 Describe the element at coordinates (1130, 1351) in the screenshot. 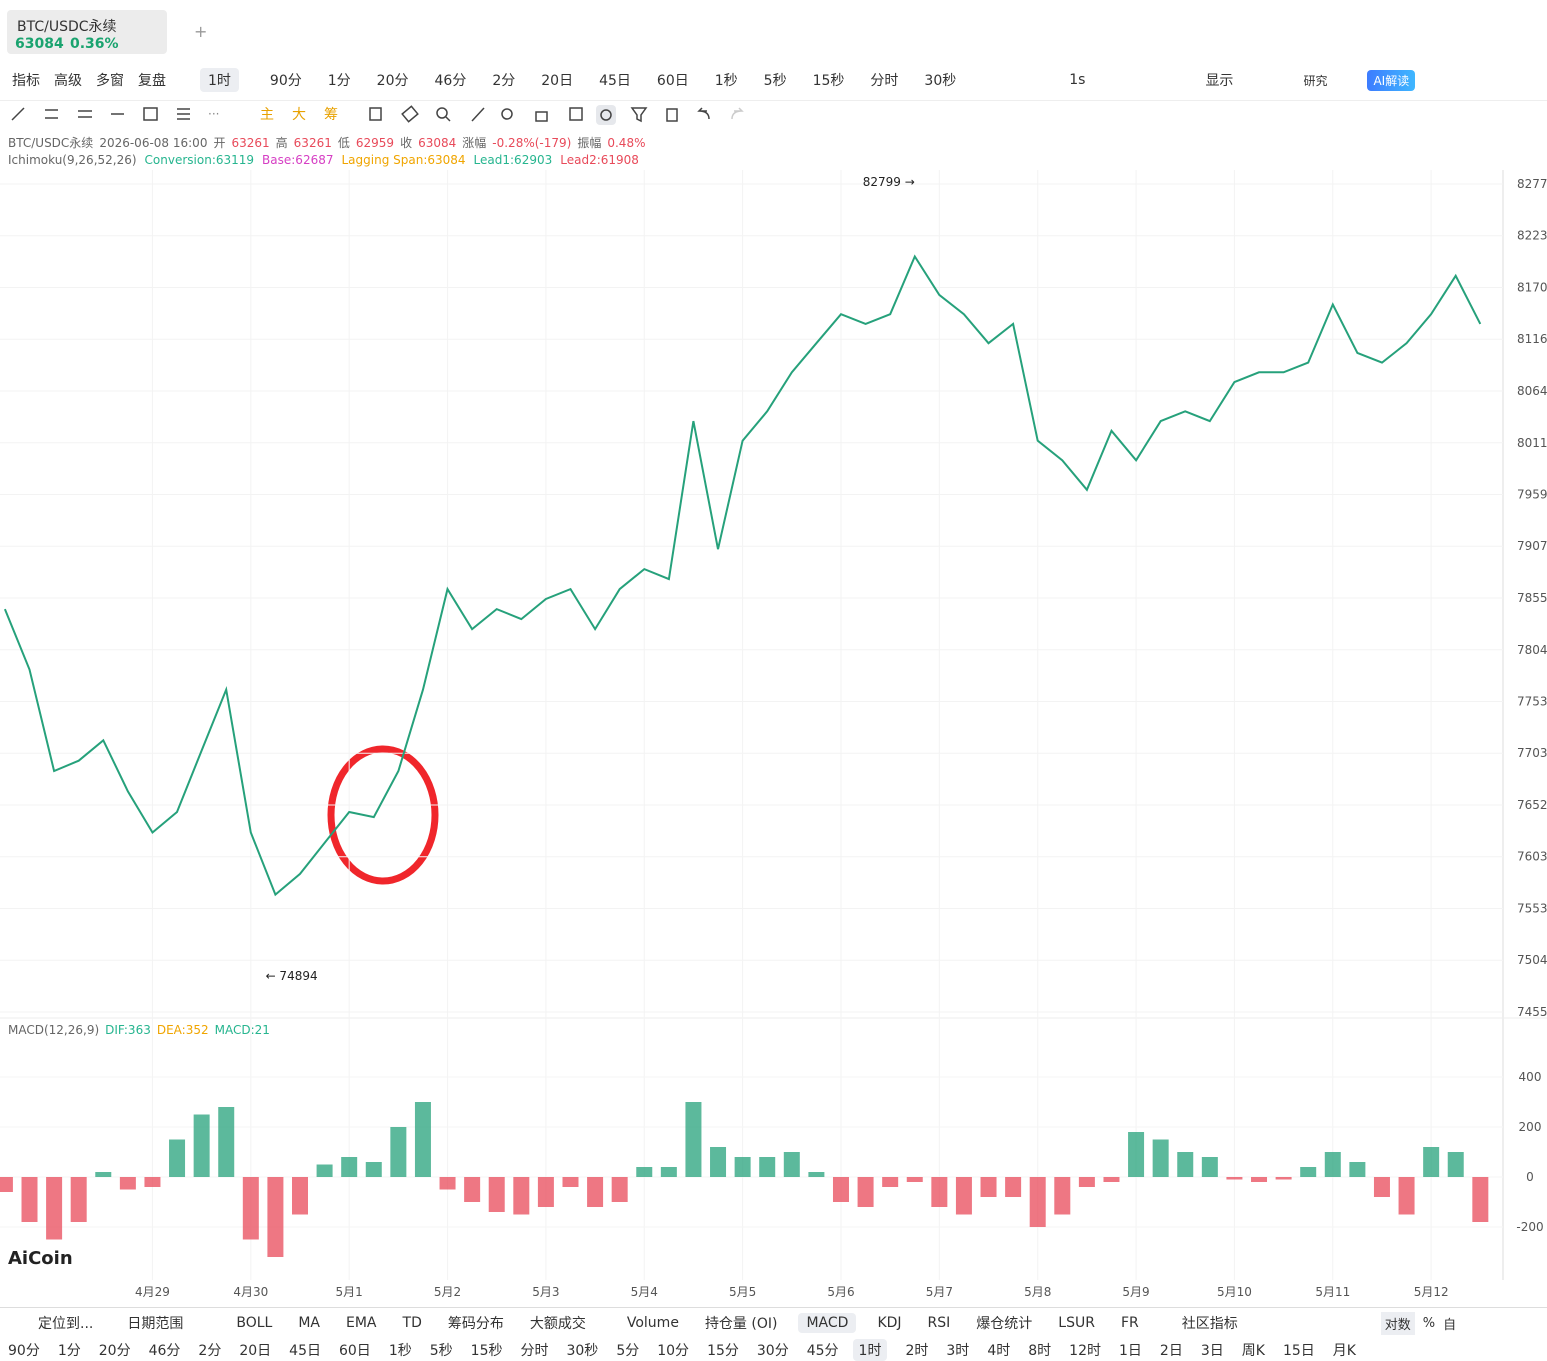

I see `period-button: 1日` at that location.